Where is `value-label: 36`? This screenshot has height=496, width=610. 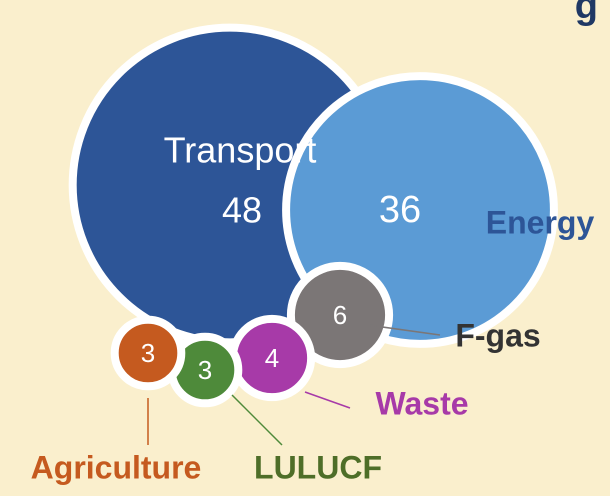 value-label: 36 is located at coordinates (400, 210).